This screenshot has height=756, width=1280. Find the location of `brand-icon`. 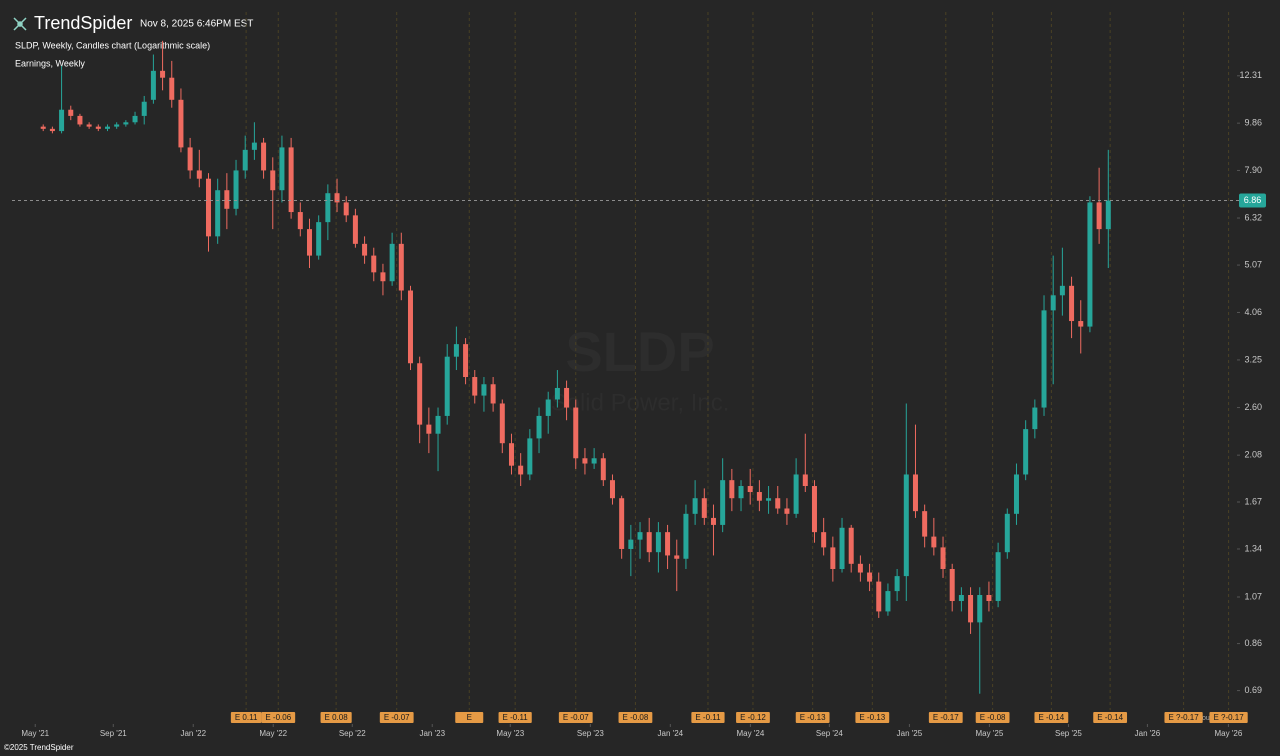

brand-icon is located at coordinates (20, 24).